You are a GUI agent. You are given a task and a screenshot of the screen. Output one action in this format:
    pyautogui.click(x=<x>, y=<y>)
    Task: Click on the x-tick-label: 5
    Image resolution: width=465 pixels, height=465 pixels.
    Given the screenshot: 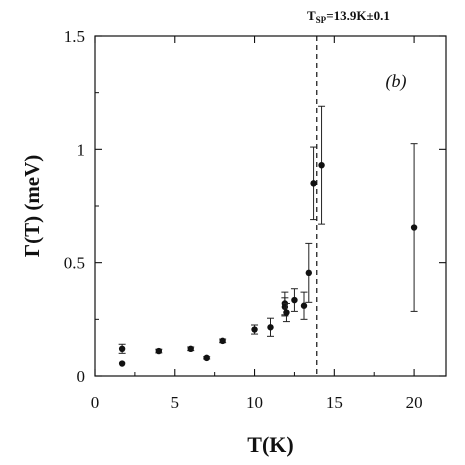 What is the action you would take?
    pyautogui.click(x=175, y=402)
    